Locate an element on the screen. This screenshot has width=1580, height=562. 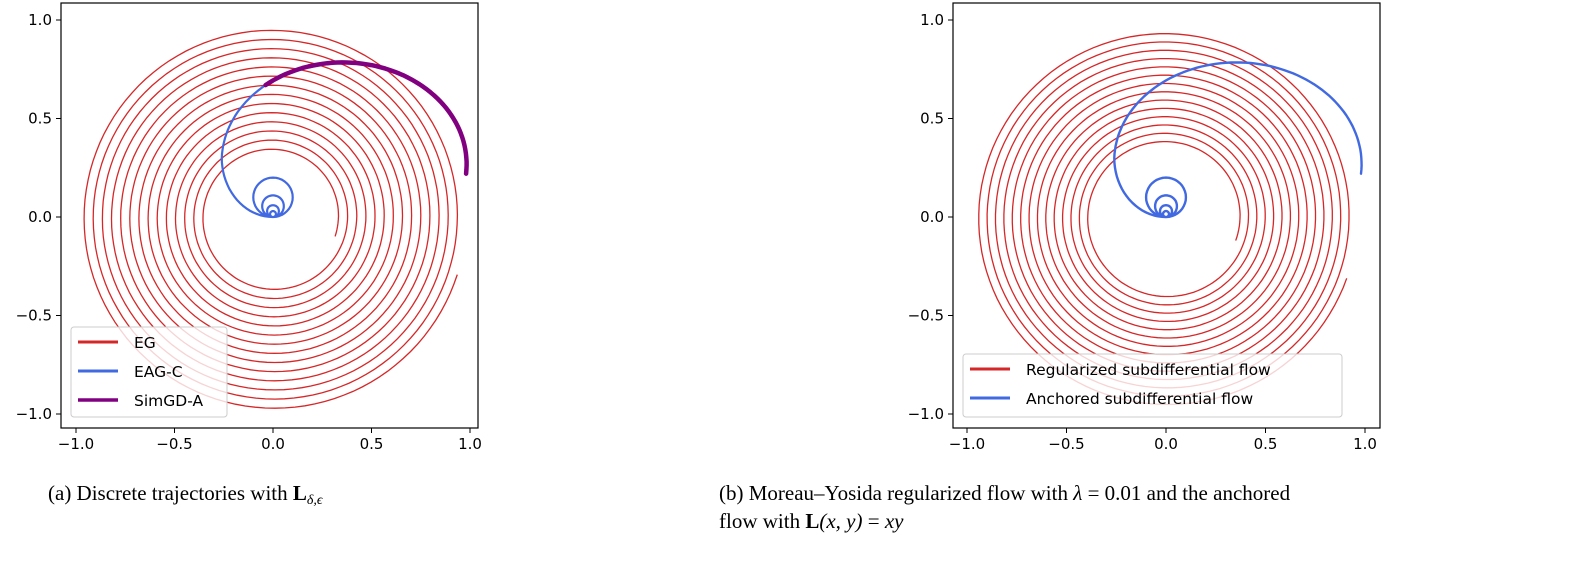
caption-a: (a) Discrete trajectories with Lδ,ϵ is located at coordinates (185, 497).